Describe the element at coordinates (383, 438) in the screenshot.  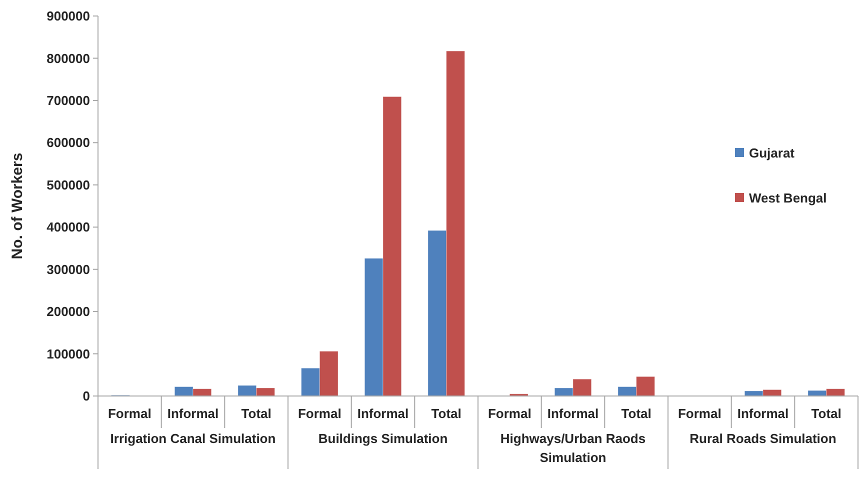
I see `text: Buildings Simulation` at that location.